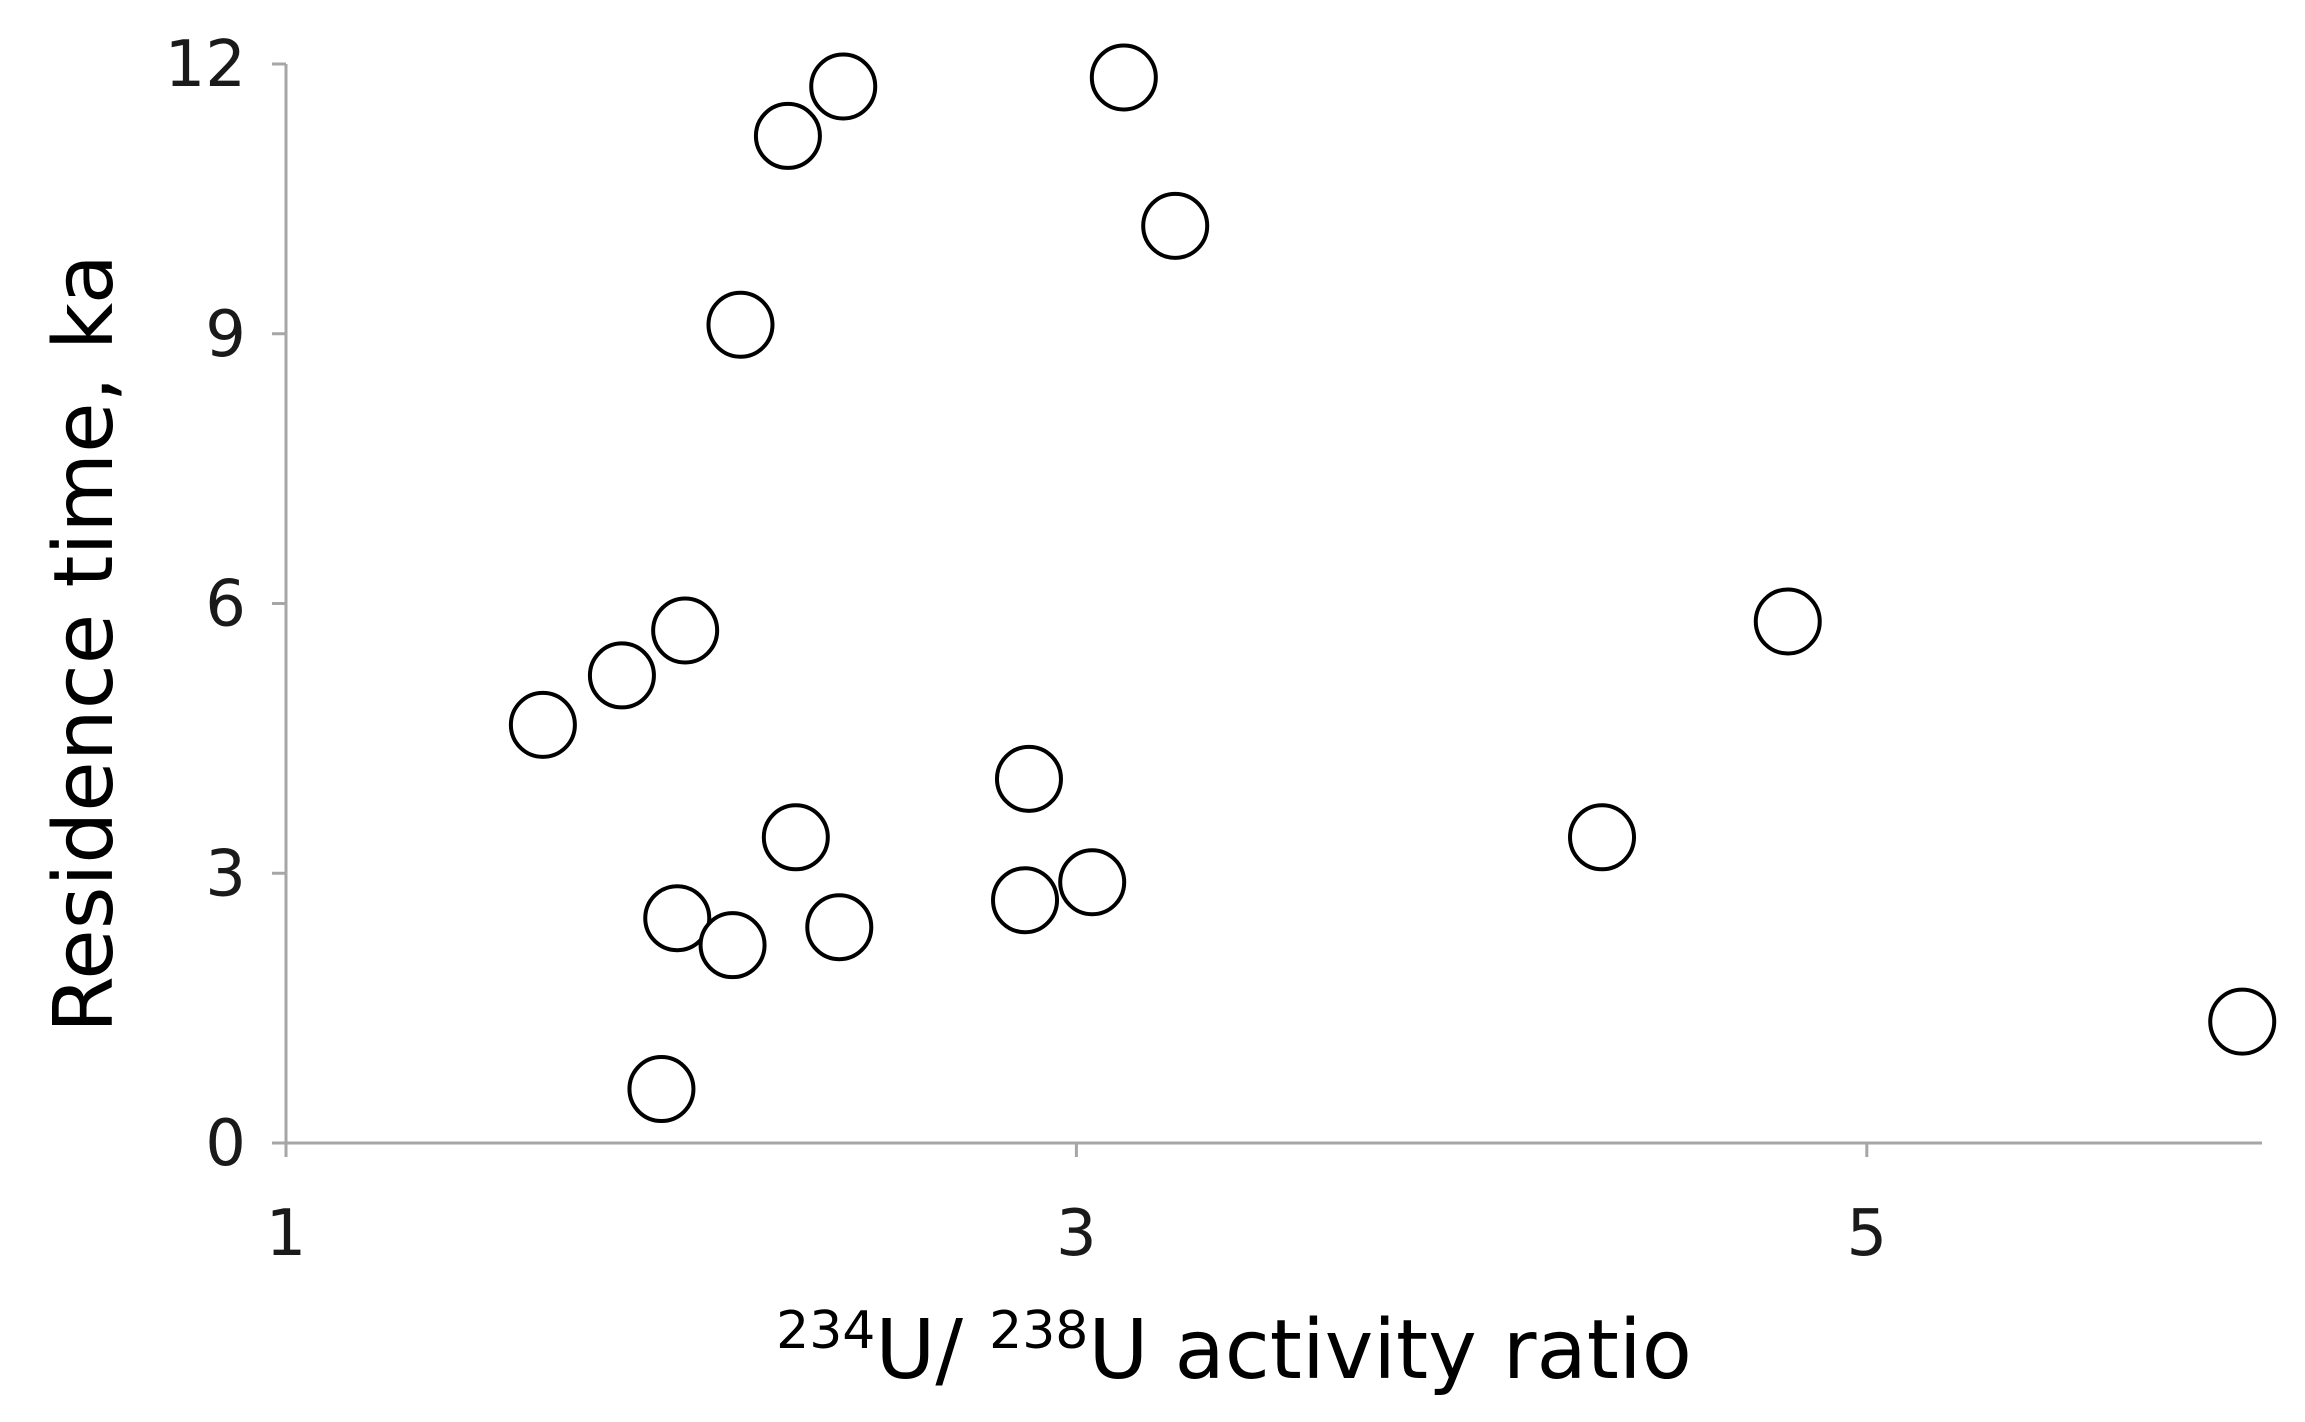 The image size is (2305, 1422). What do you see at coordinates (286, 1234) in the screenshot?
I see `x-tick-label: 1` at bounding box center [286, 1234].